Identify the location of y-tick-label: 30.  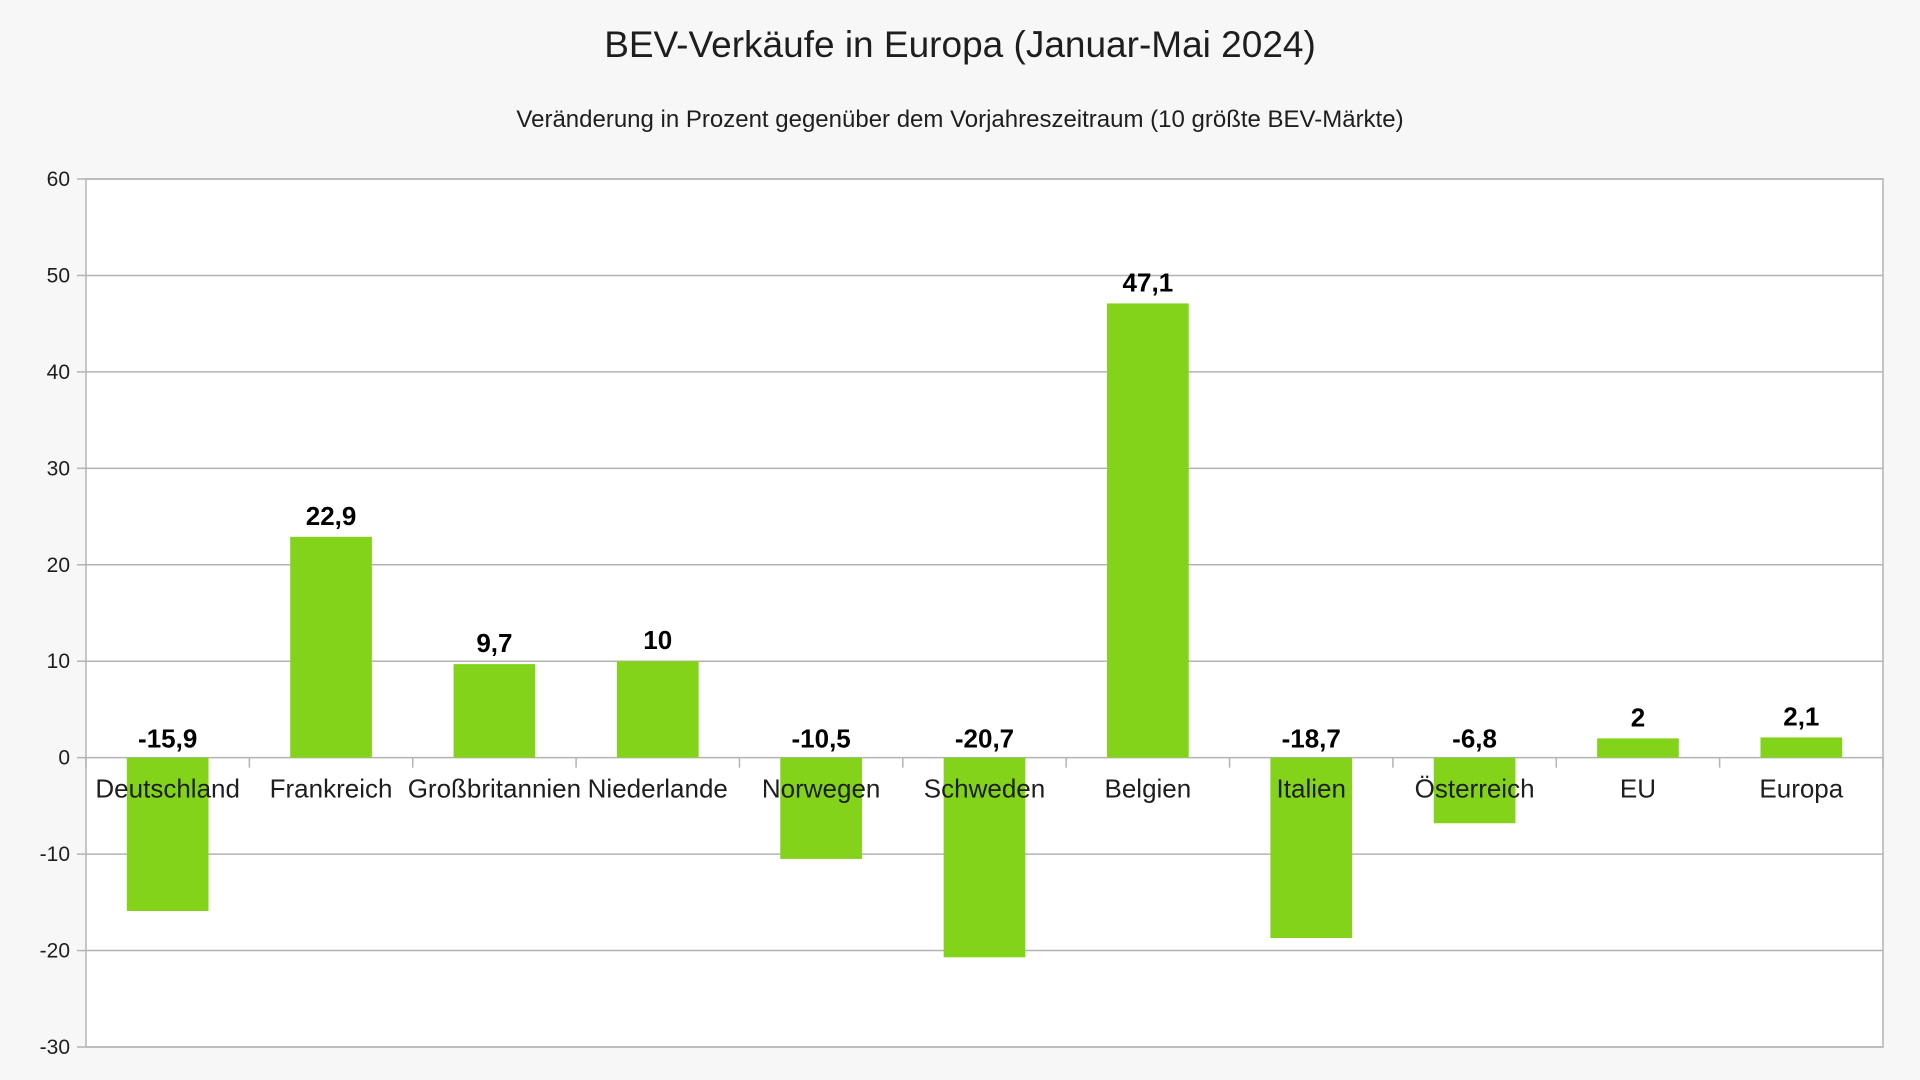
(58, 468).